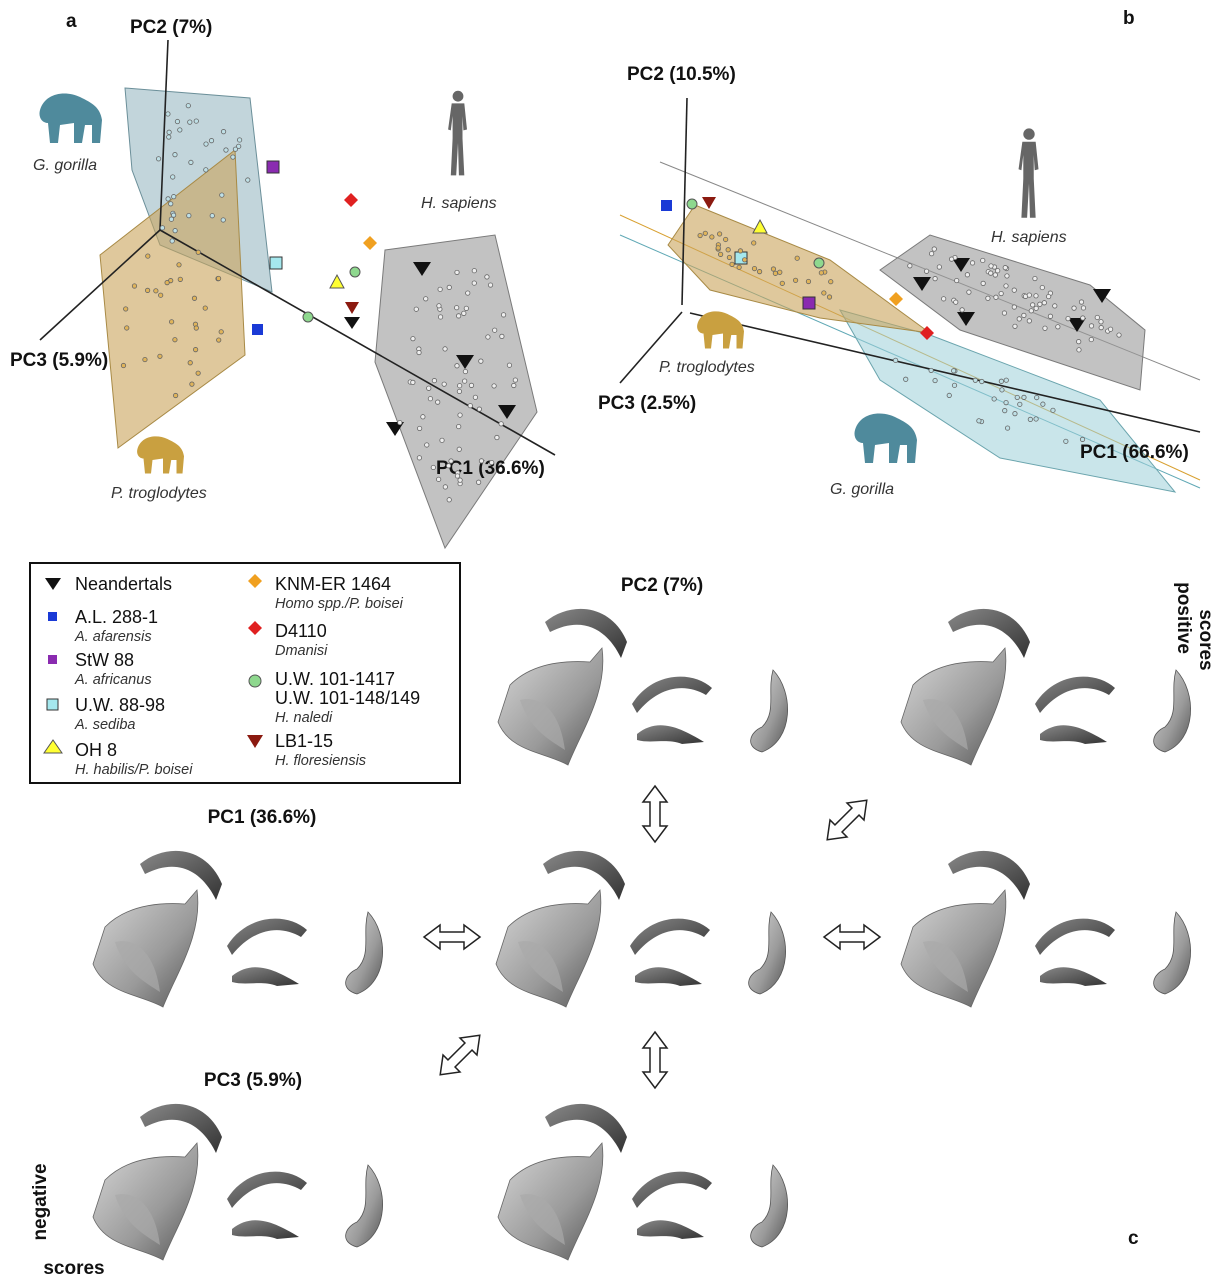 The width and height of the screenshot is (1216, 1281). What do you see at coordinates (709, 203) in the screenshot?
I see `lb1-marker` at bounding box center [709, 203].